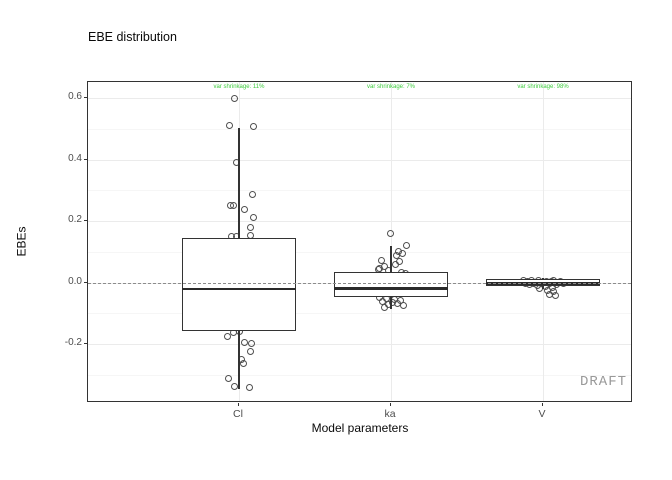 The image size is (672, 480). Describe the element at coordinates (603, 382) in the screenshot. I see `draft-watermark: DRAFT` at that location.